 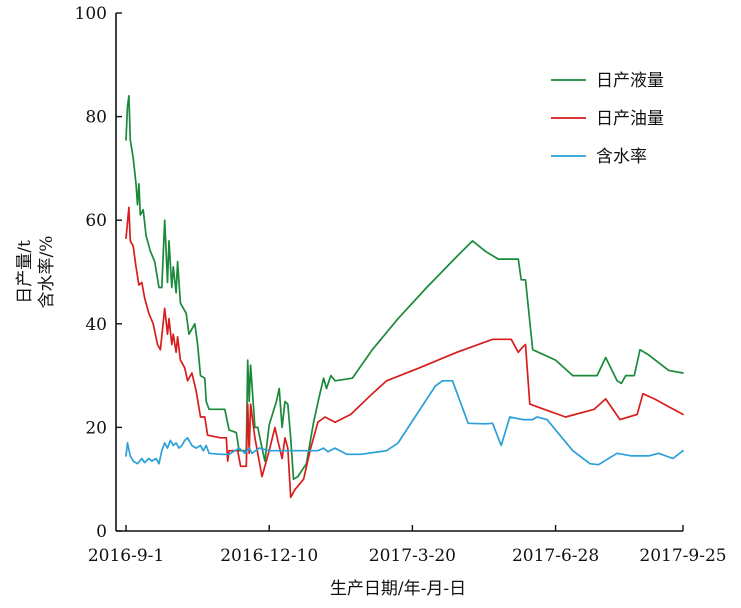 I want to click on legend-label: 日产液量, so click(x=630, y=81).